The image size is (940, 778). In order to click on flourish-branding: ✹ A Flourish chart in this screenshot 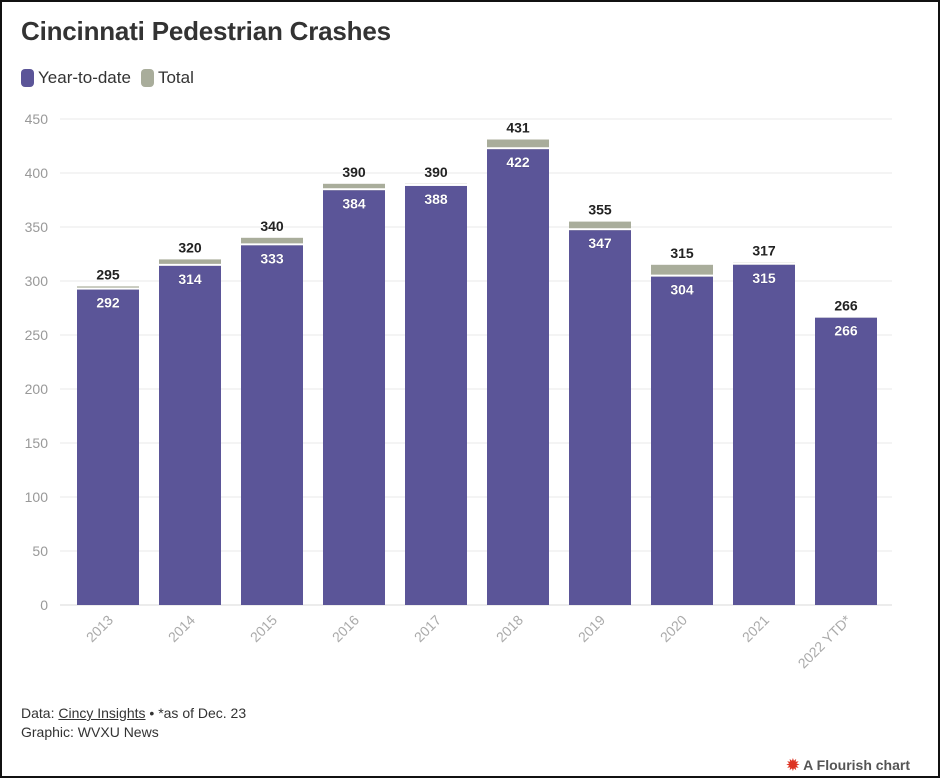, I will do `click(848, 765)`.